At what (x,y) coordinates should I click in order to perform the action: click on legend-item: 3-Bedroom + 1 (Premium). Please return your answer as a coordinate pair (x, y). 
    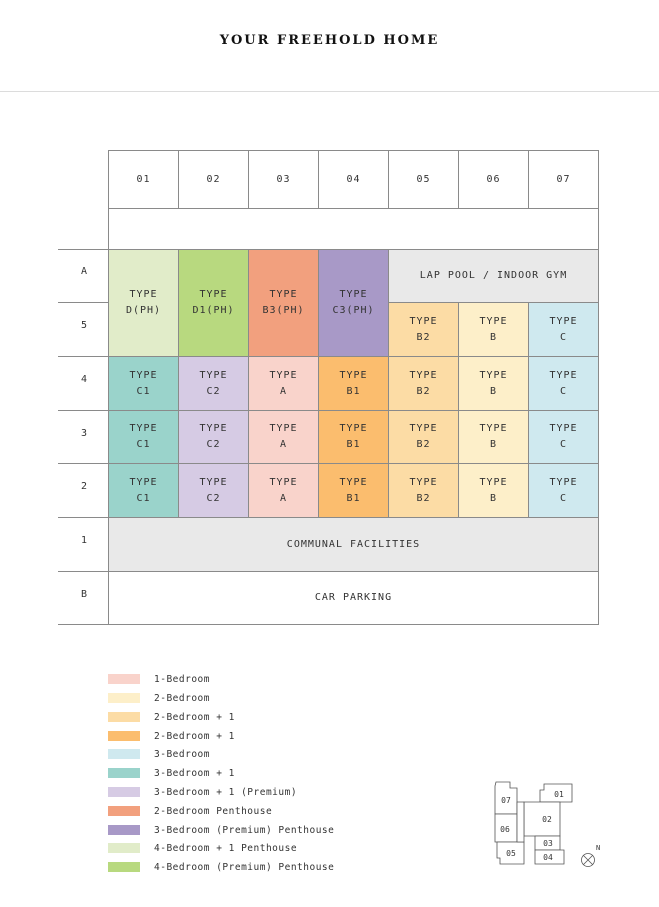
    Looking at the image, I should click on (202, 792).